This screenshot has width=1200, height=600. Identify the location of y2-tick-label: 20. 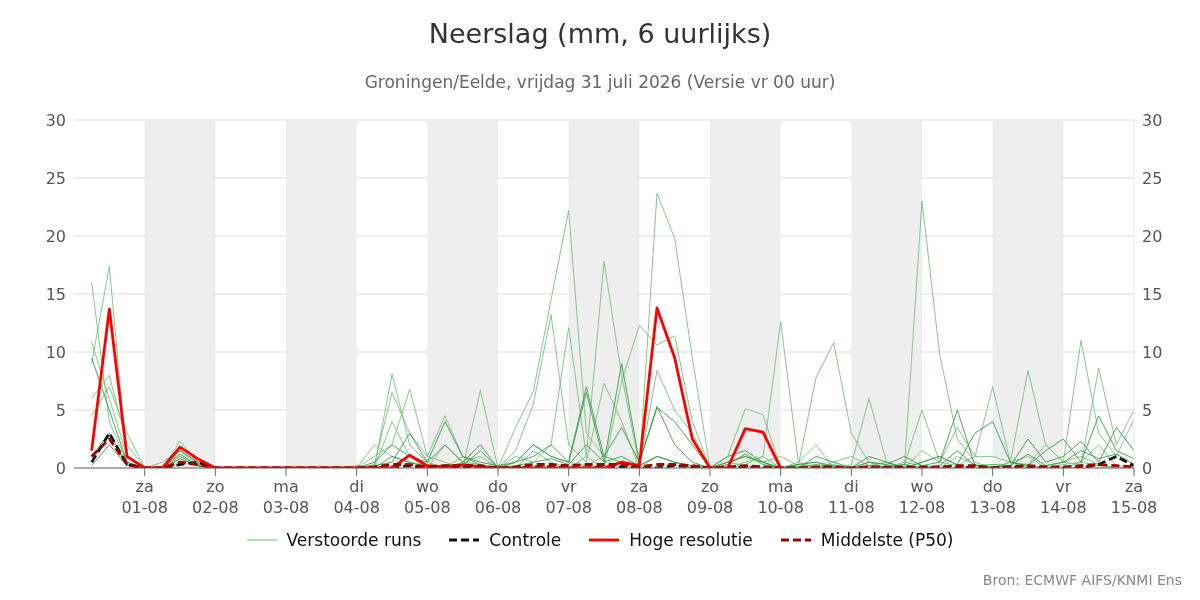
(1152, 236).